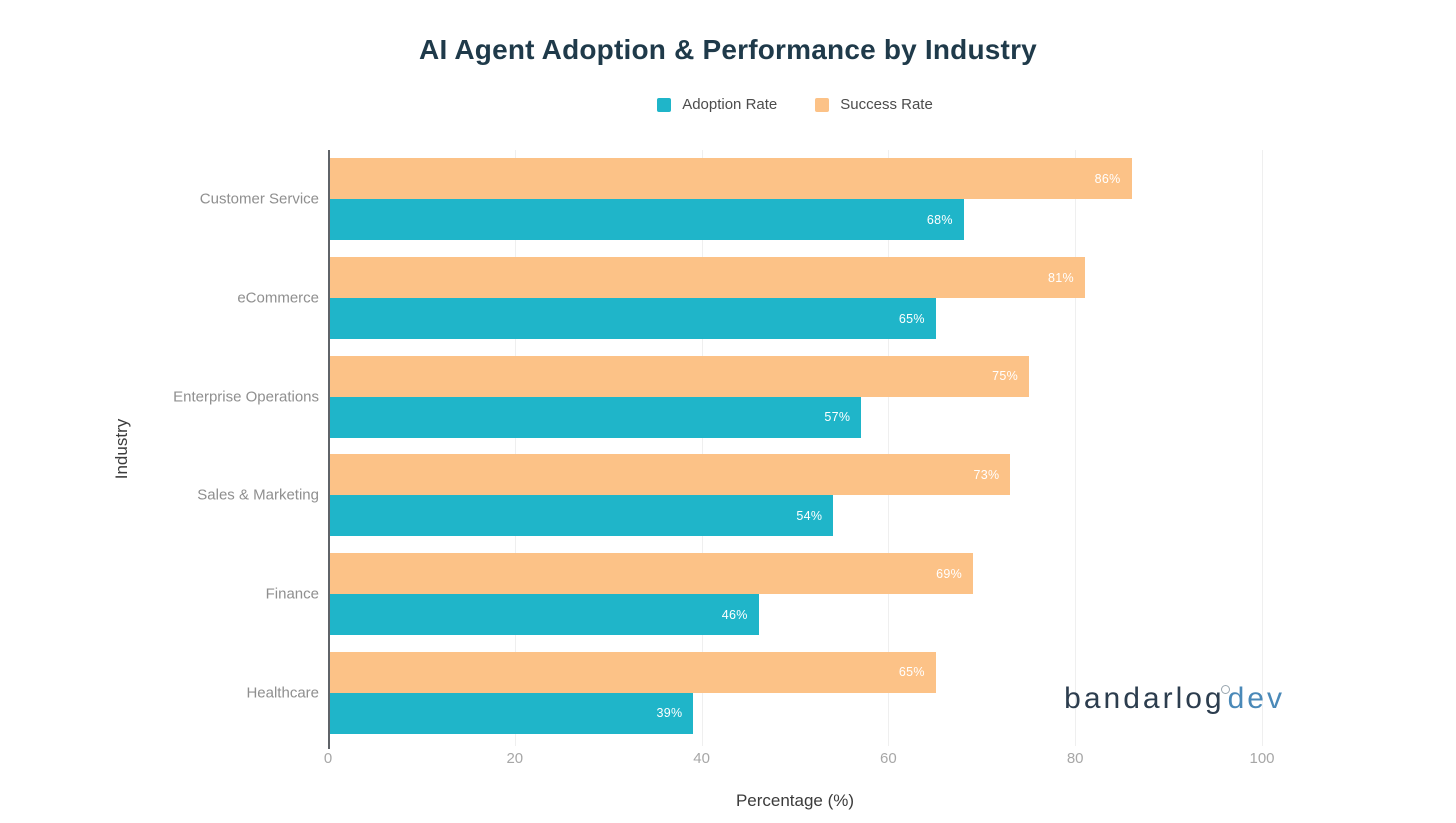  What do you see at coordinates (246, 397) in the screenshot?
I see `category-label: Enterprise Operations` at bounding box center [246, 397].